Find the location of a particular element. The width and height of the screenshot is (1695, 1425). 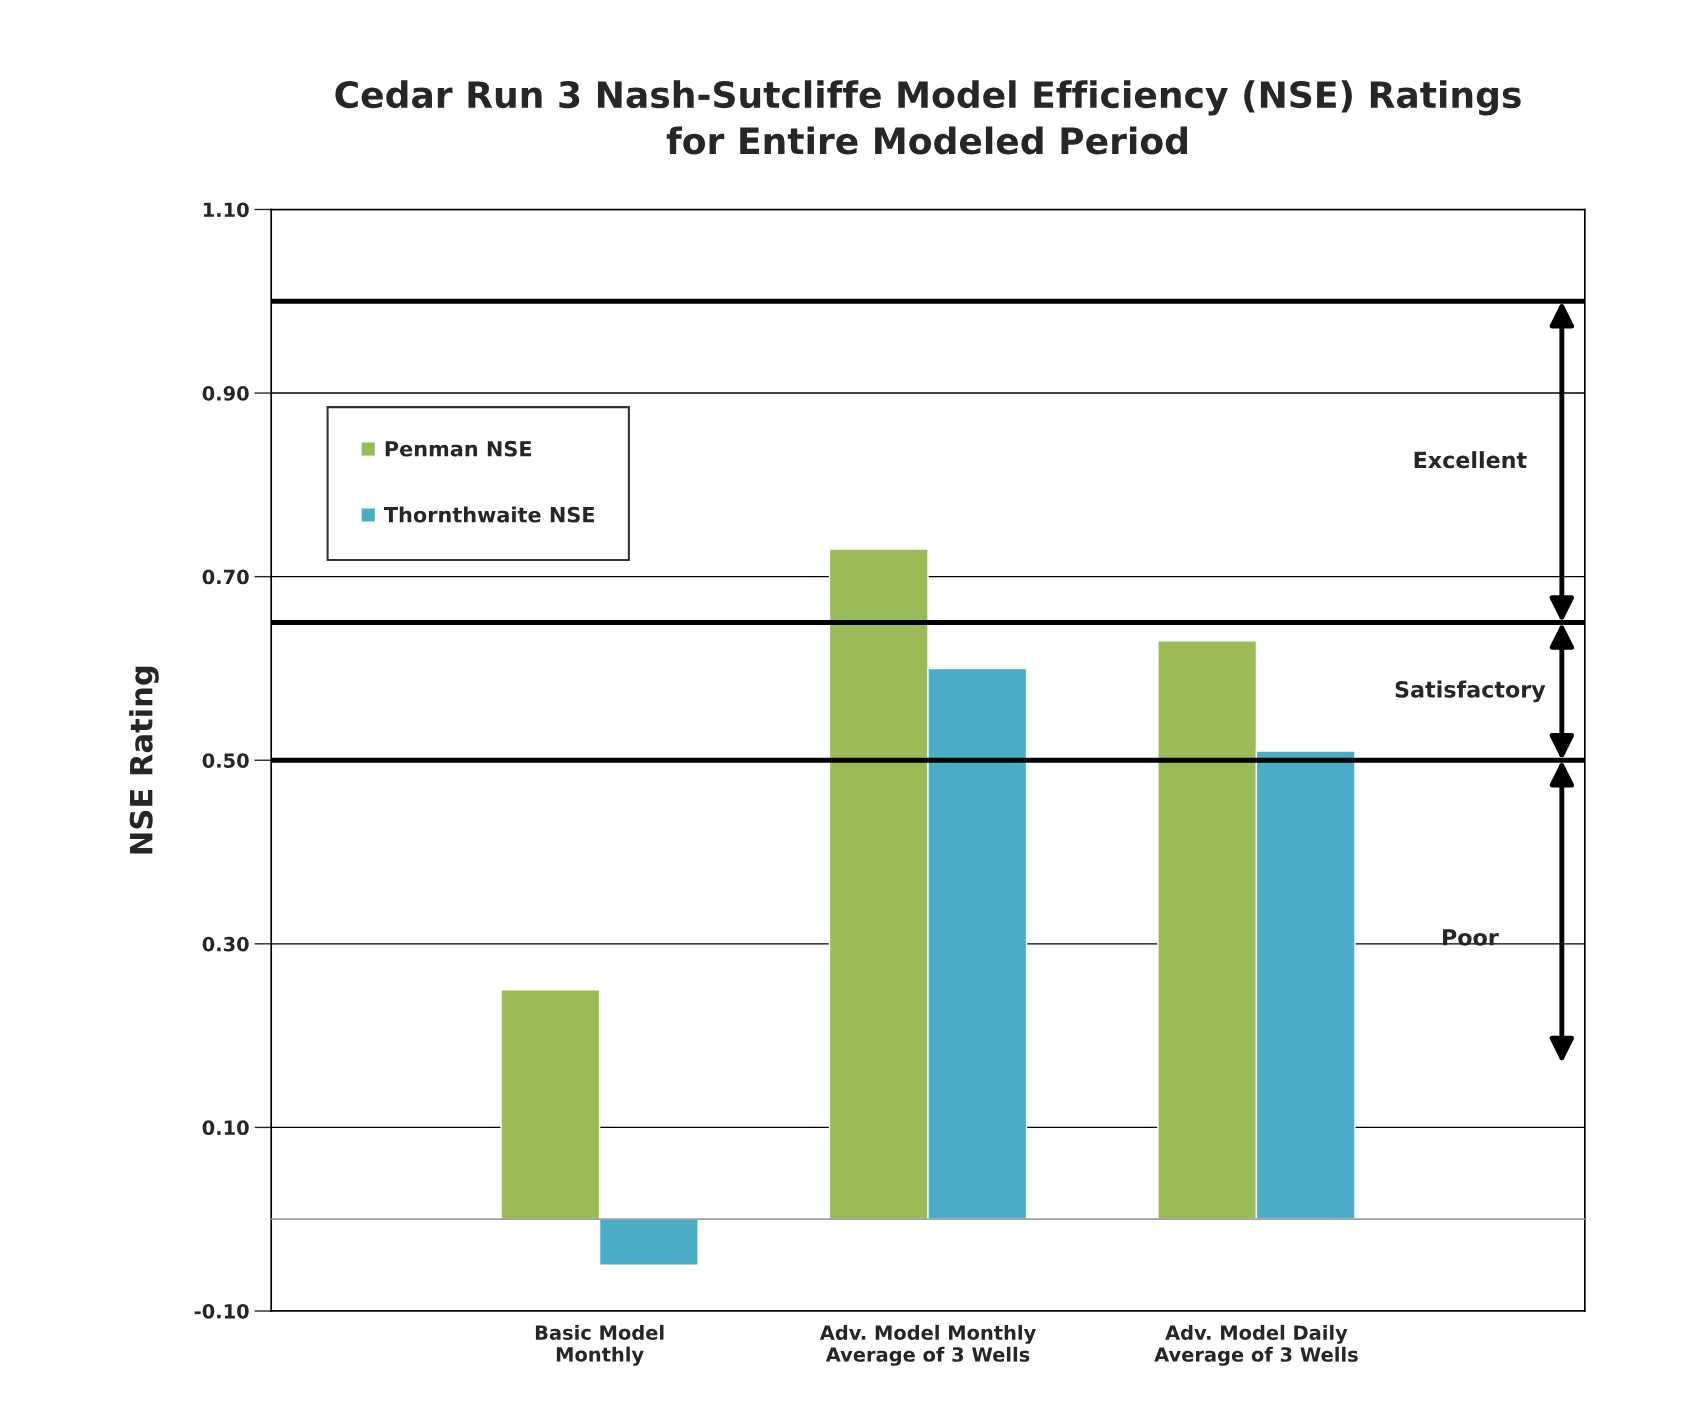

y-tick-label: 0.50 is located at coordinates (225, 760).